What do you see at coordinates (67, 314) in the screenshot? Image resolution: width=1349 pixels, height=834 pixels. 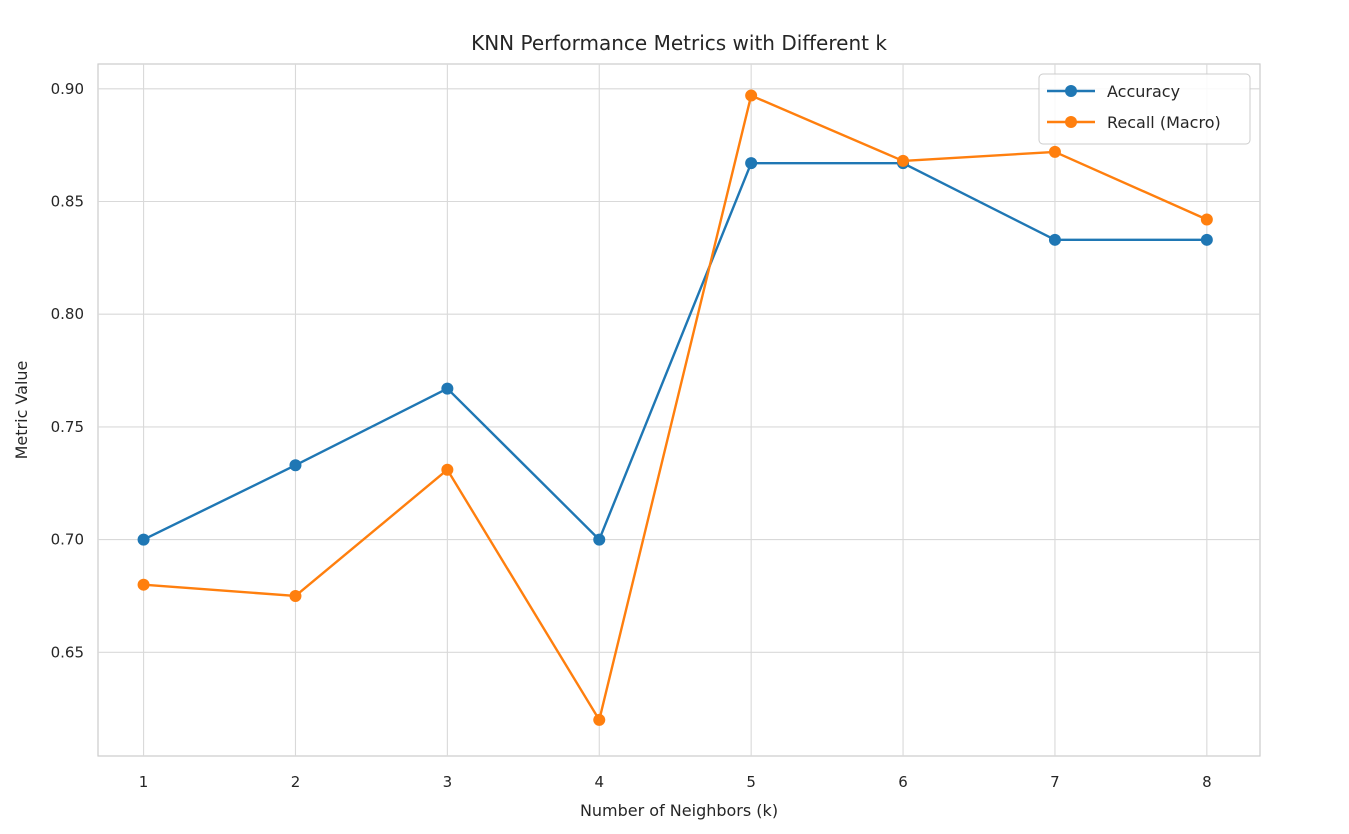 I see `y-tick-label-4: 0.80` at bounding box center [67, 314].